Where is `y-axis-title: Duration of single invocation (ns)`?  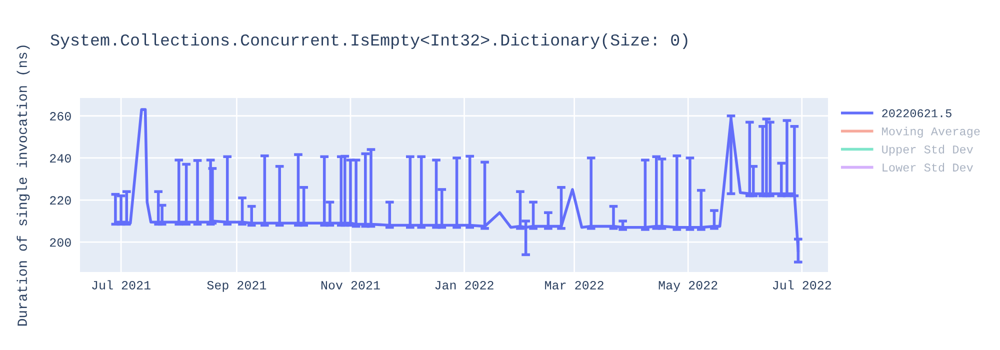
y-axis-title: Duration of single invocation (ns) is located at coordinates (23, 186).